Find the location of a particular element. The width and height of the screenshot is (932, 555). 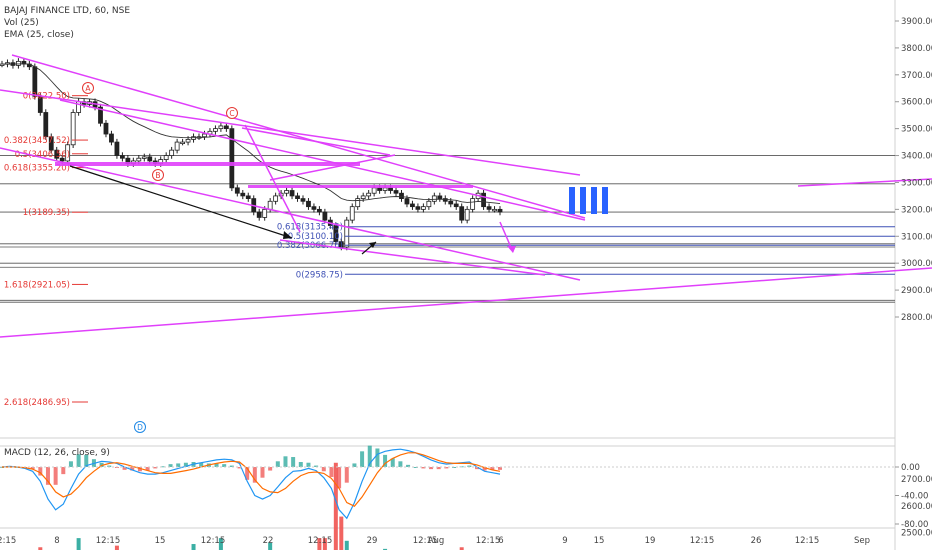

arrow-head is located at coordinates (287, 235).